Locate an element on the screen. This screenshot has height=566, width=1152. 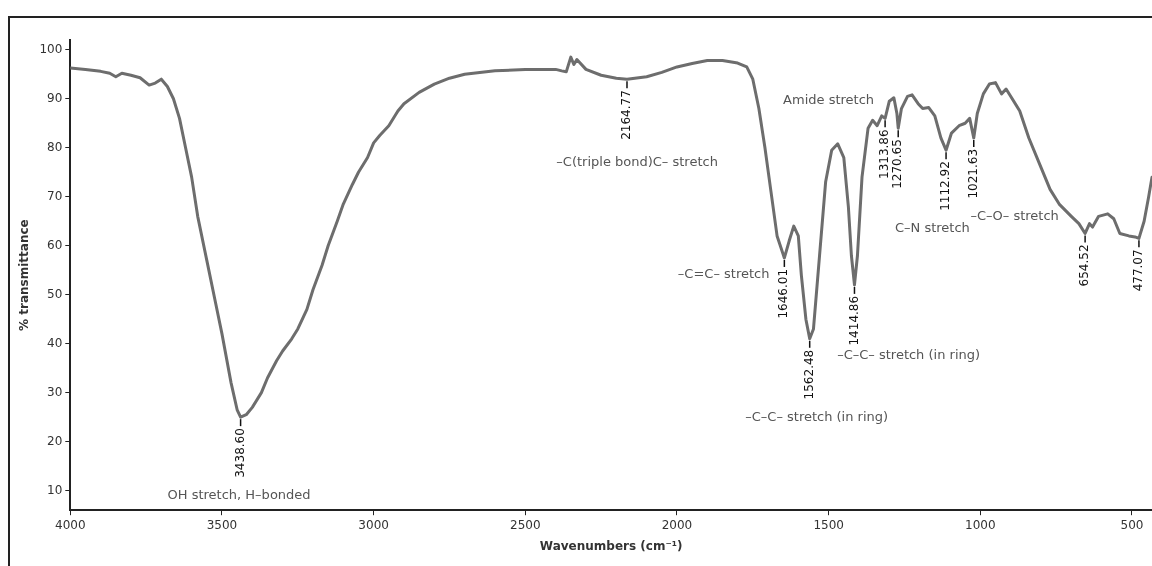
y-tick-label: 30 is located at coordinates (55, 391).